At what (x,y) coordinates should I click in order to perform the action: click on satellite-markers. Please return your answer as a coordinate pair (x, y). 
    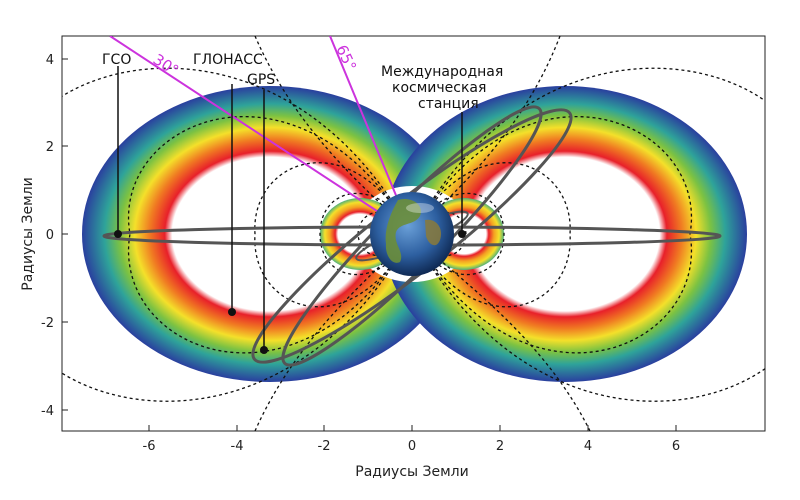
    Looking at the image, I should click on (290, 292).